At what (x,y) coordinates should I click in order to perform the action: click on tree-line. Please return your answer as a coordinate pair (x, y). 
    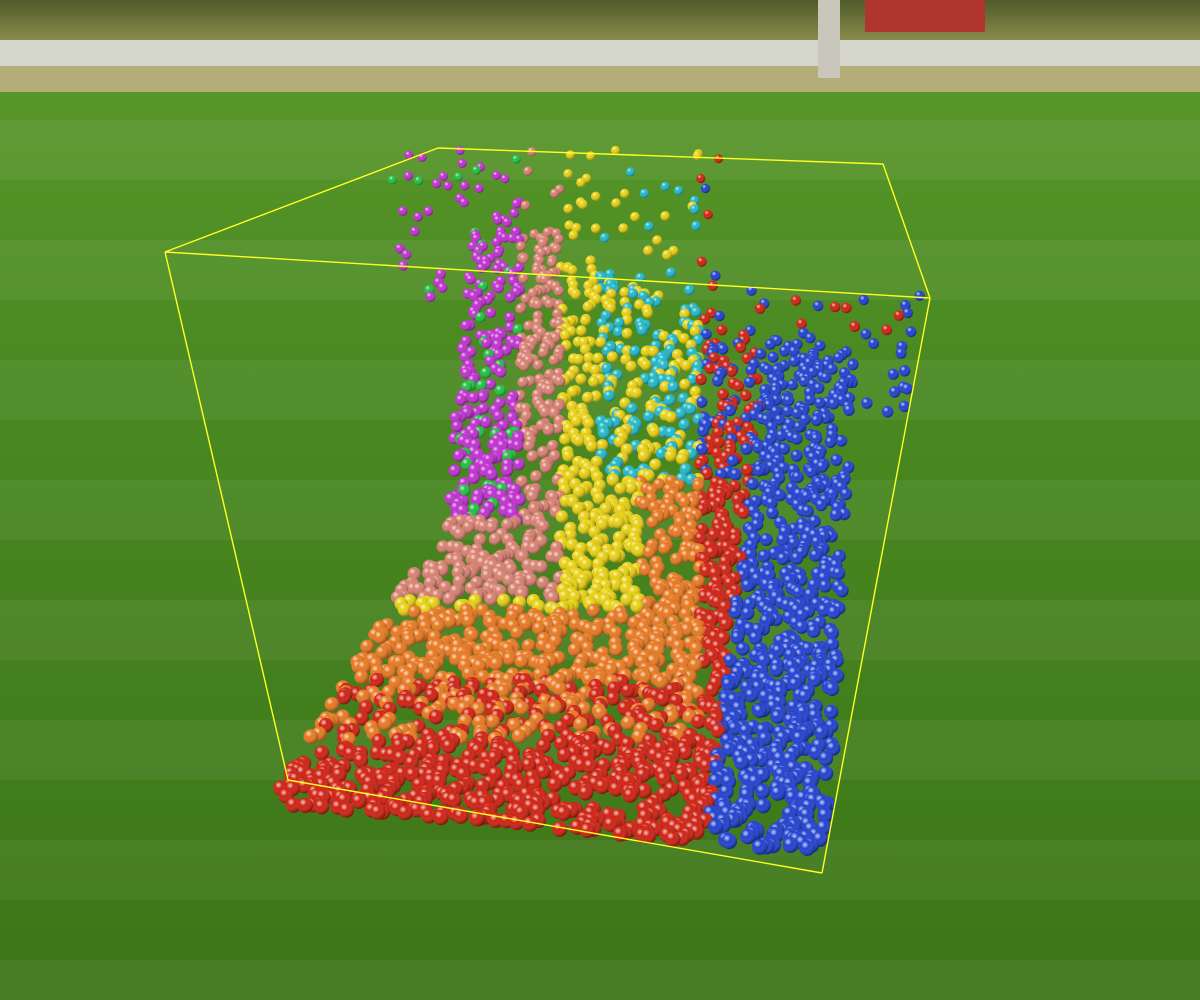
    Looking at the image, I should click on (600, 20).